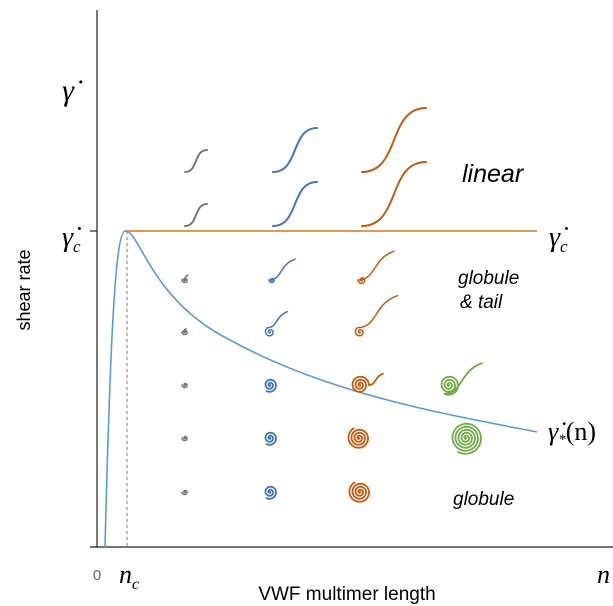  What do you see at coordinates (581, 431) in the screenshot?
I see `argument: (n)` at bounding box center [581, 431].